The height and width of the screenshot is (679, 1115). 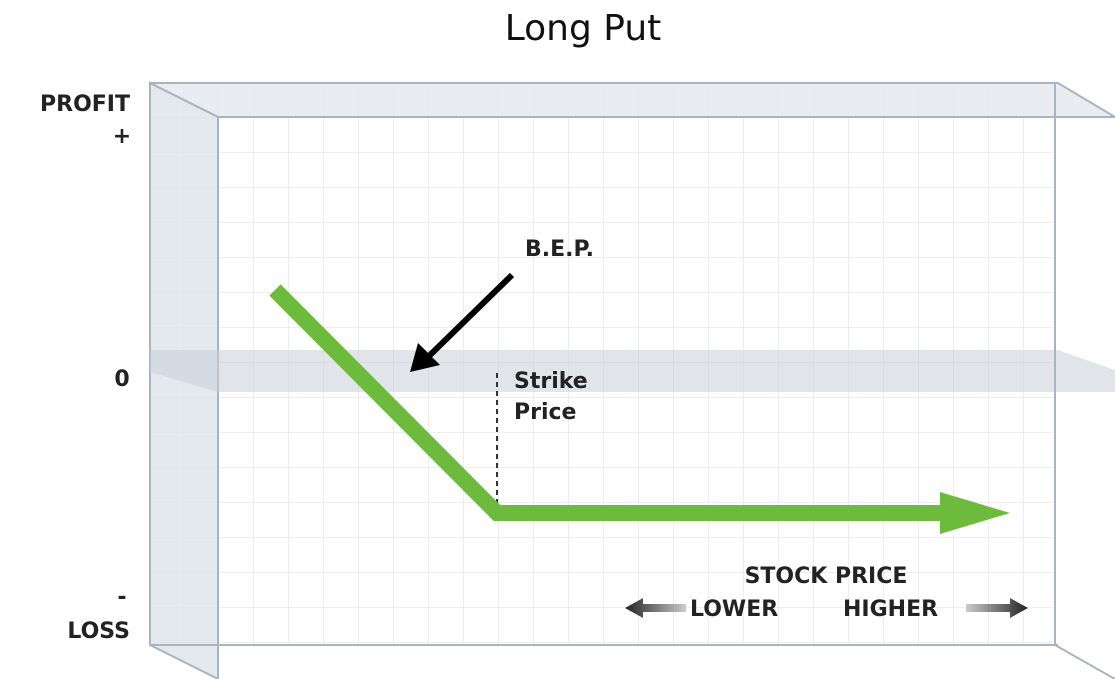 What do you see at coordinates (121, 379) in the screenshot?
I see `y-zero-label: 0` at bounding box center [121, 379].